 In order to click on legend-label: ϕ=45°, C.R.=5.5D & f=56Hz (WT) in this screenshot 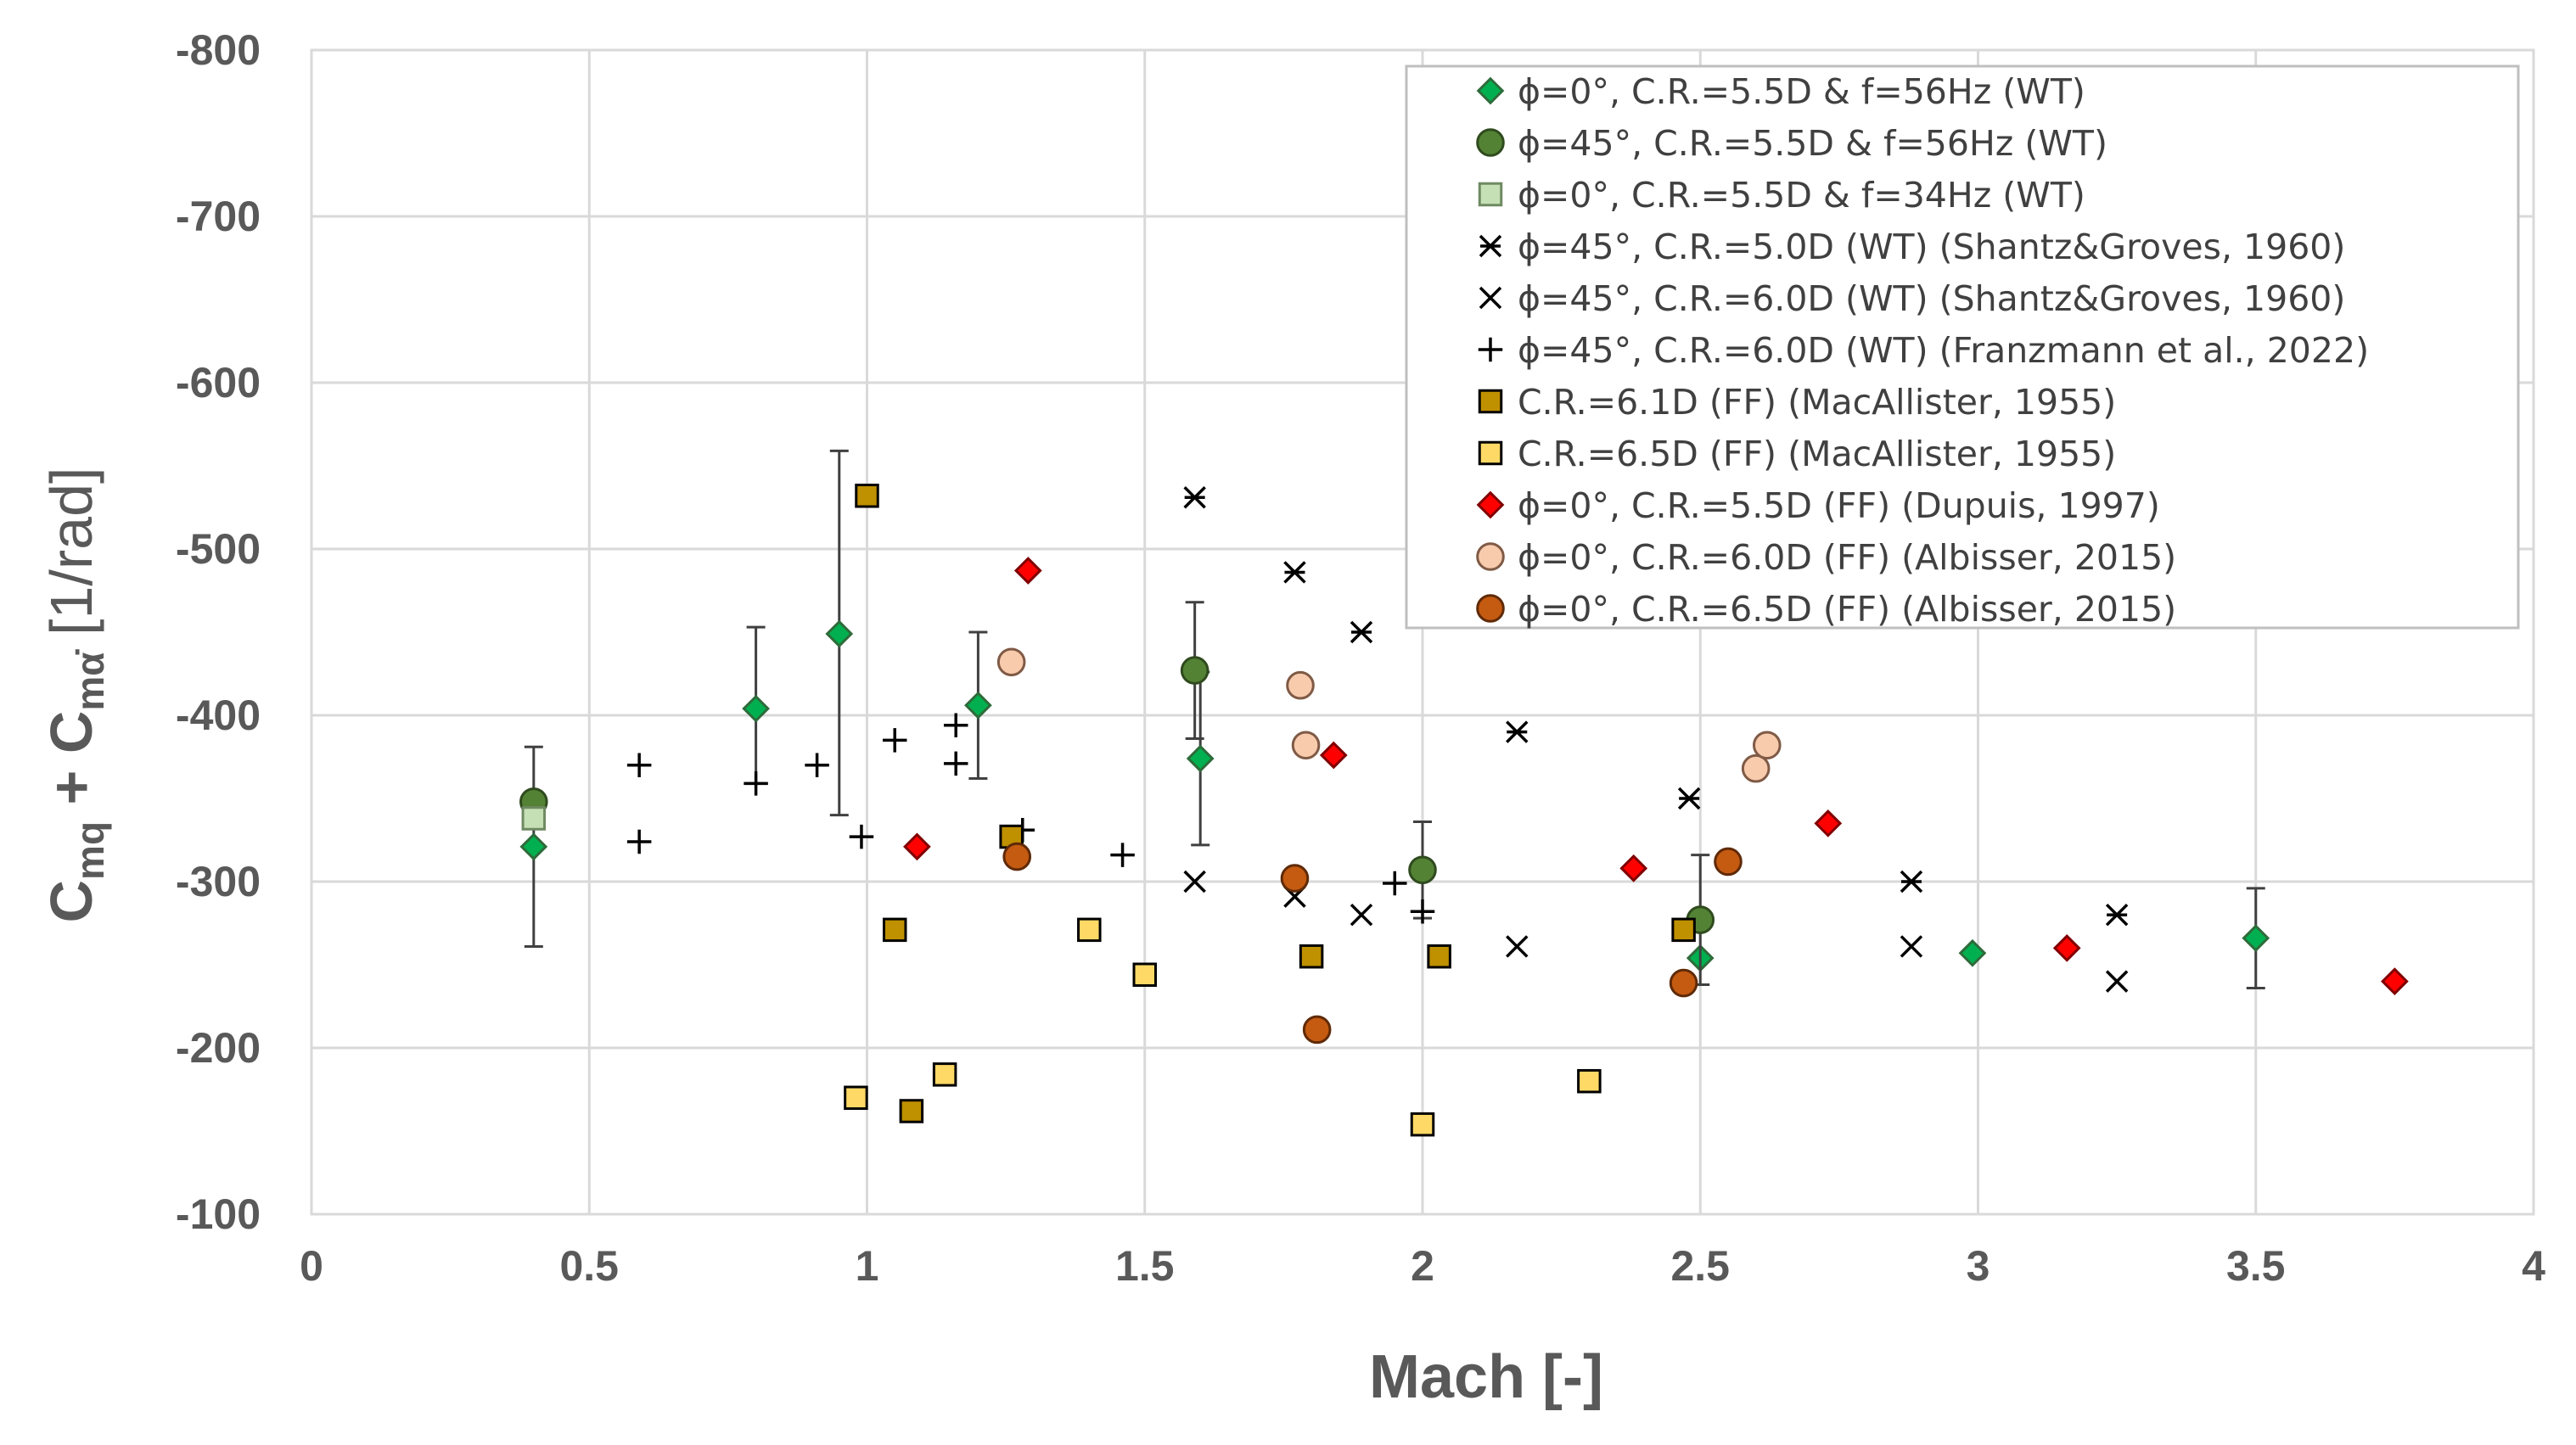, I will do `click(1812, 144)`.